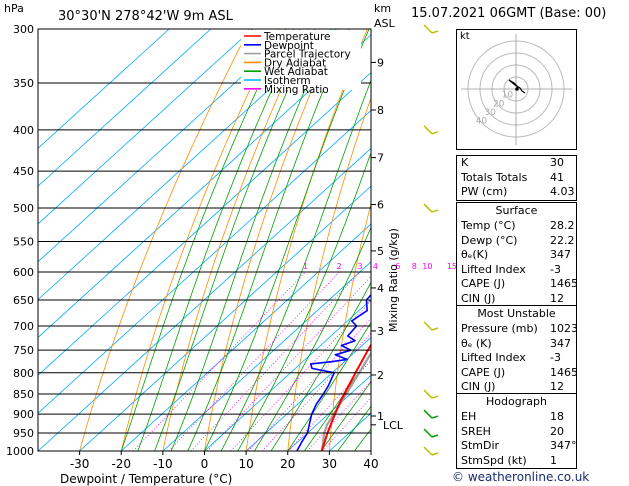 The width and height of the screenshot is (629, 486). Describe the element at coordinates (23, 300) in the screenshot. I see `pressure-tick-label: 650` at that location.